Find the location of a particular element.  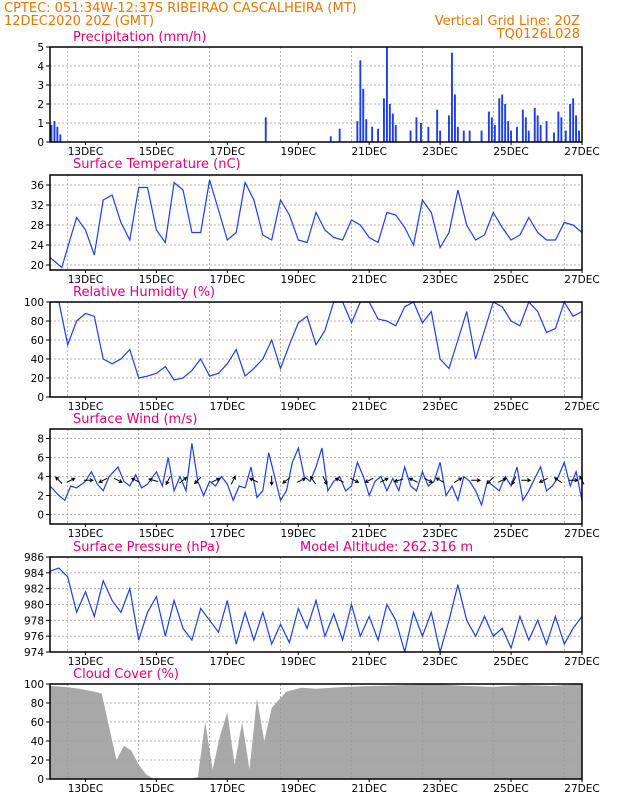

wind-series-line is located at coordinates (316, 475).